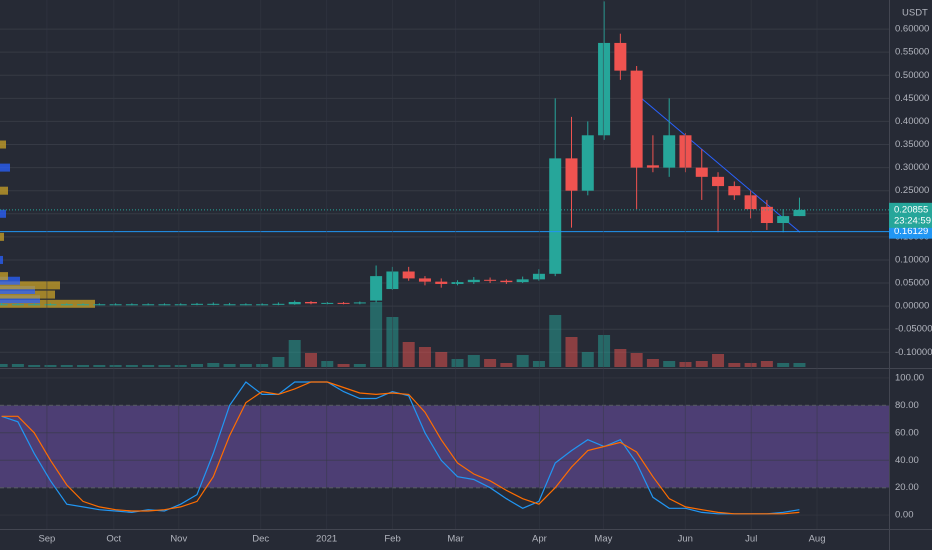 This screenshot has height=550, width=932. What do you see at coordinates (911, 209) in the screenshot?
I see `last-price-label: 0.20855` at bounding box center [911, 209].